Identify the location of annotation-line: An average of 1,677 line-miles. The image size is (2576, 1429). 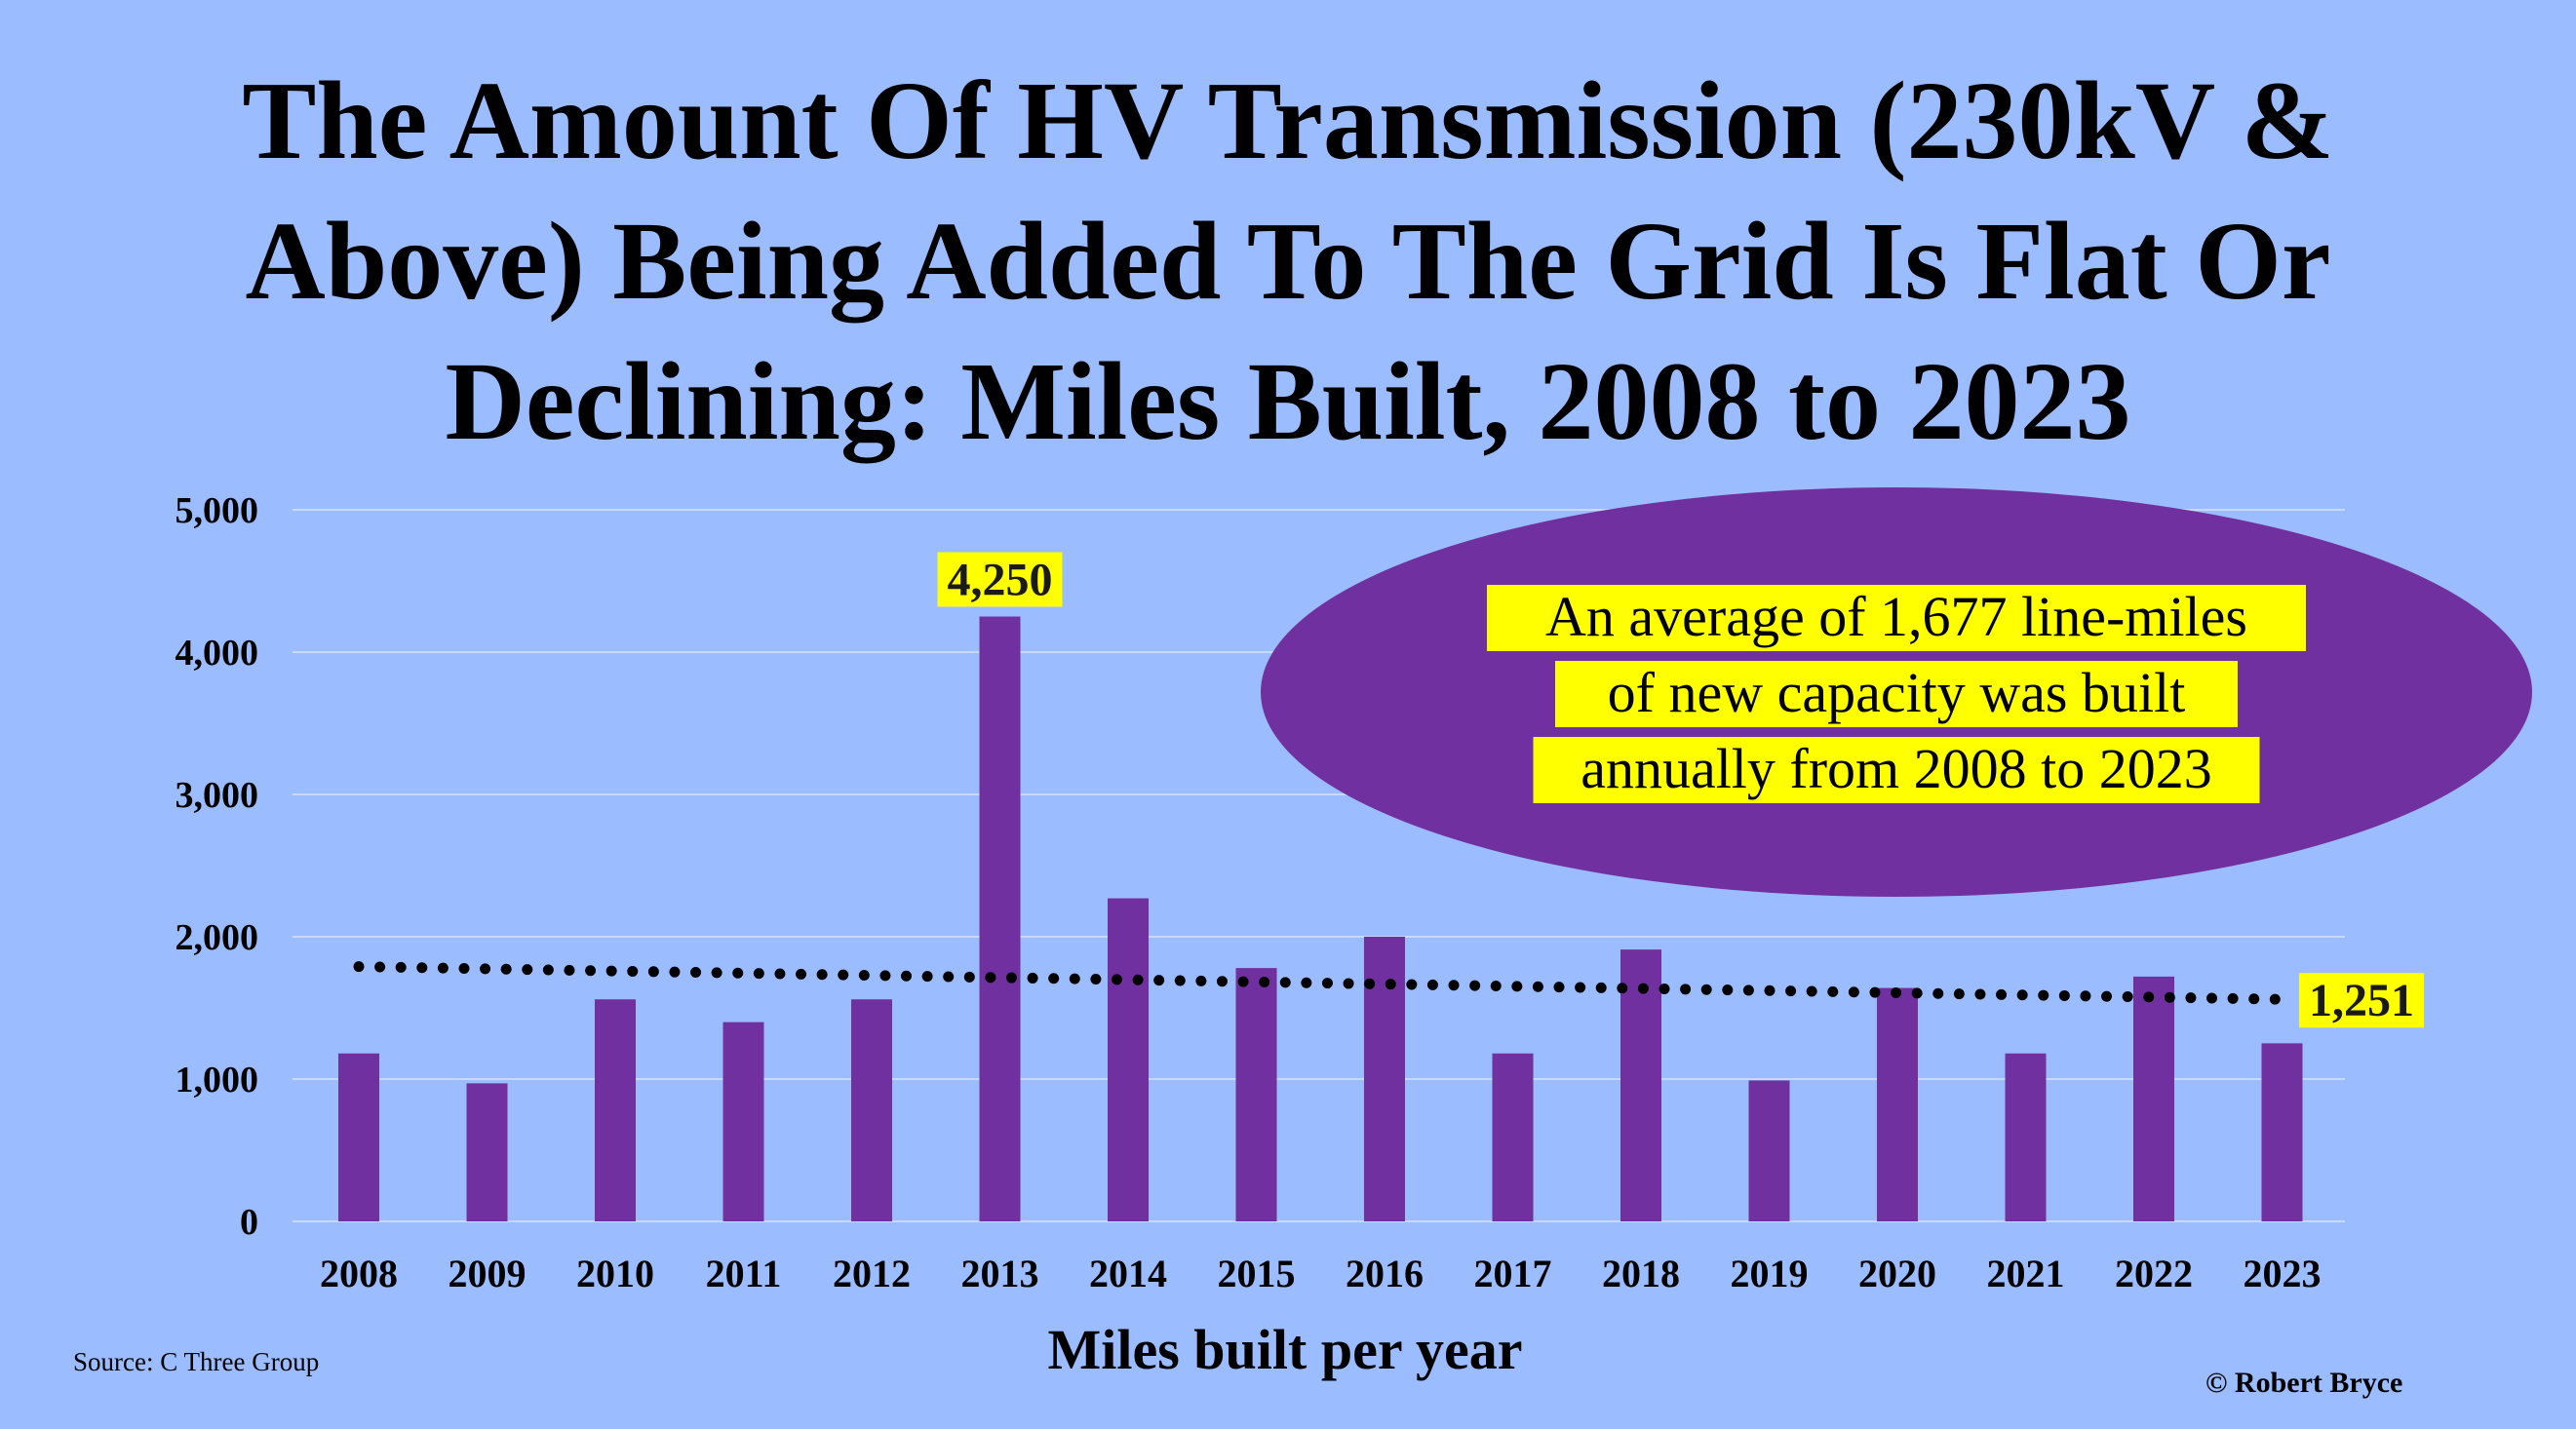
(1896, 618).